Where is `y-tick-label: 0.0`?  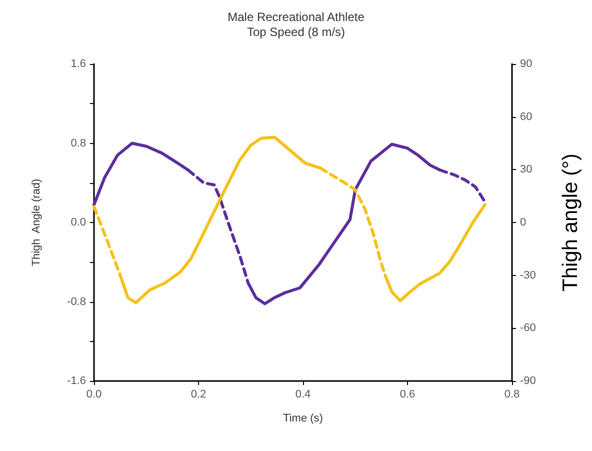 y-tick-label: 0.0 is located at coordinates (78, 222).